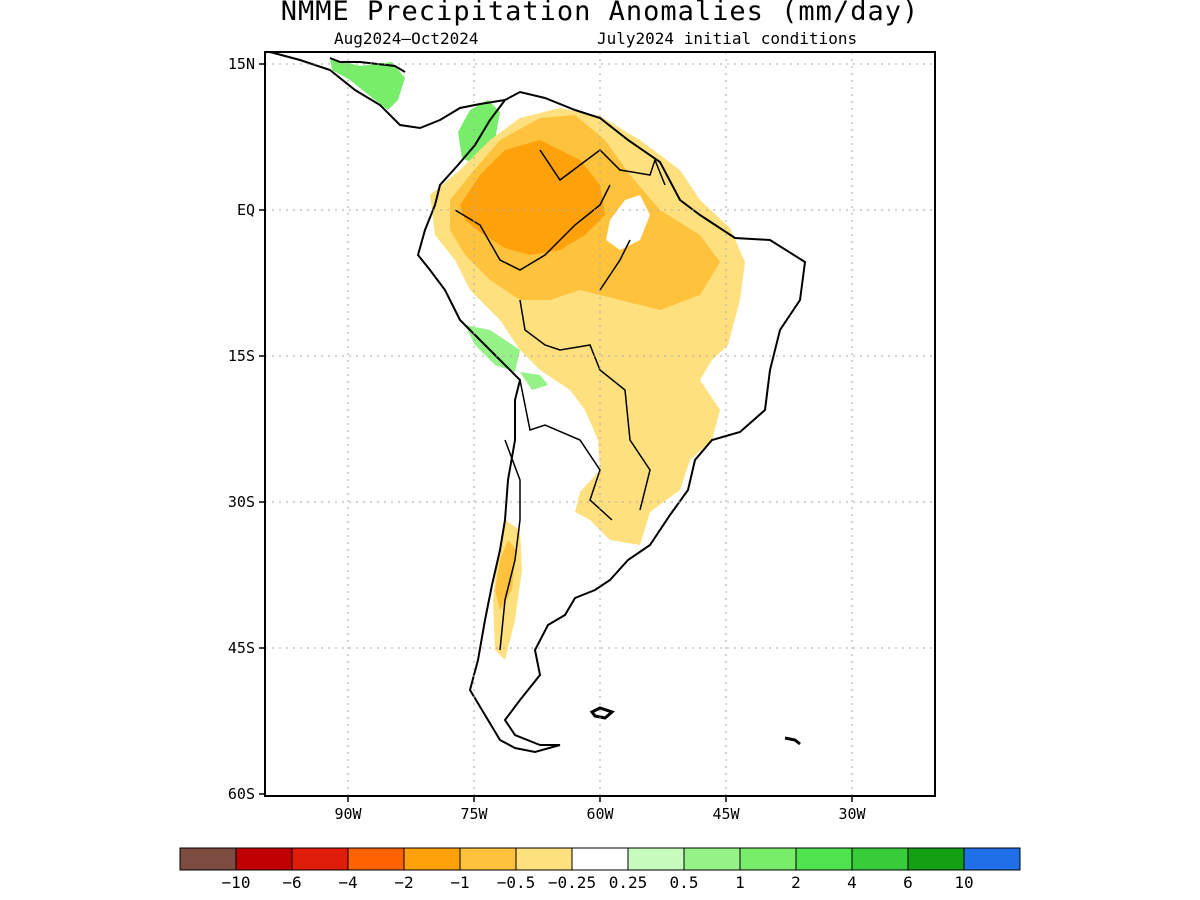  I want to click on colorbar-tick-label: −6, so click(291, 882).